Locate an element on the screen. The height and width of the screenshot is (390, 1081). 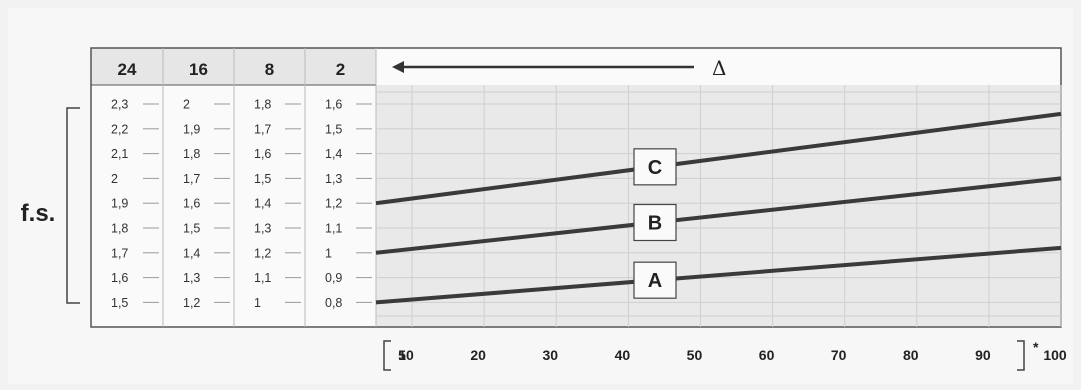
x-tick-label: 60 is located at coordinates (767, 355).